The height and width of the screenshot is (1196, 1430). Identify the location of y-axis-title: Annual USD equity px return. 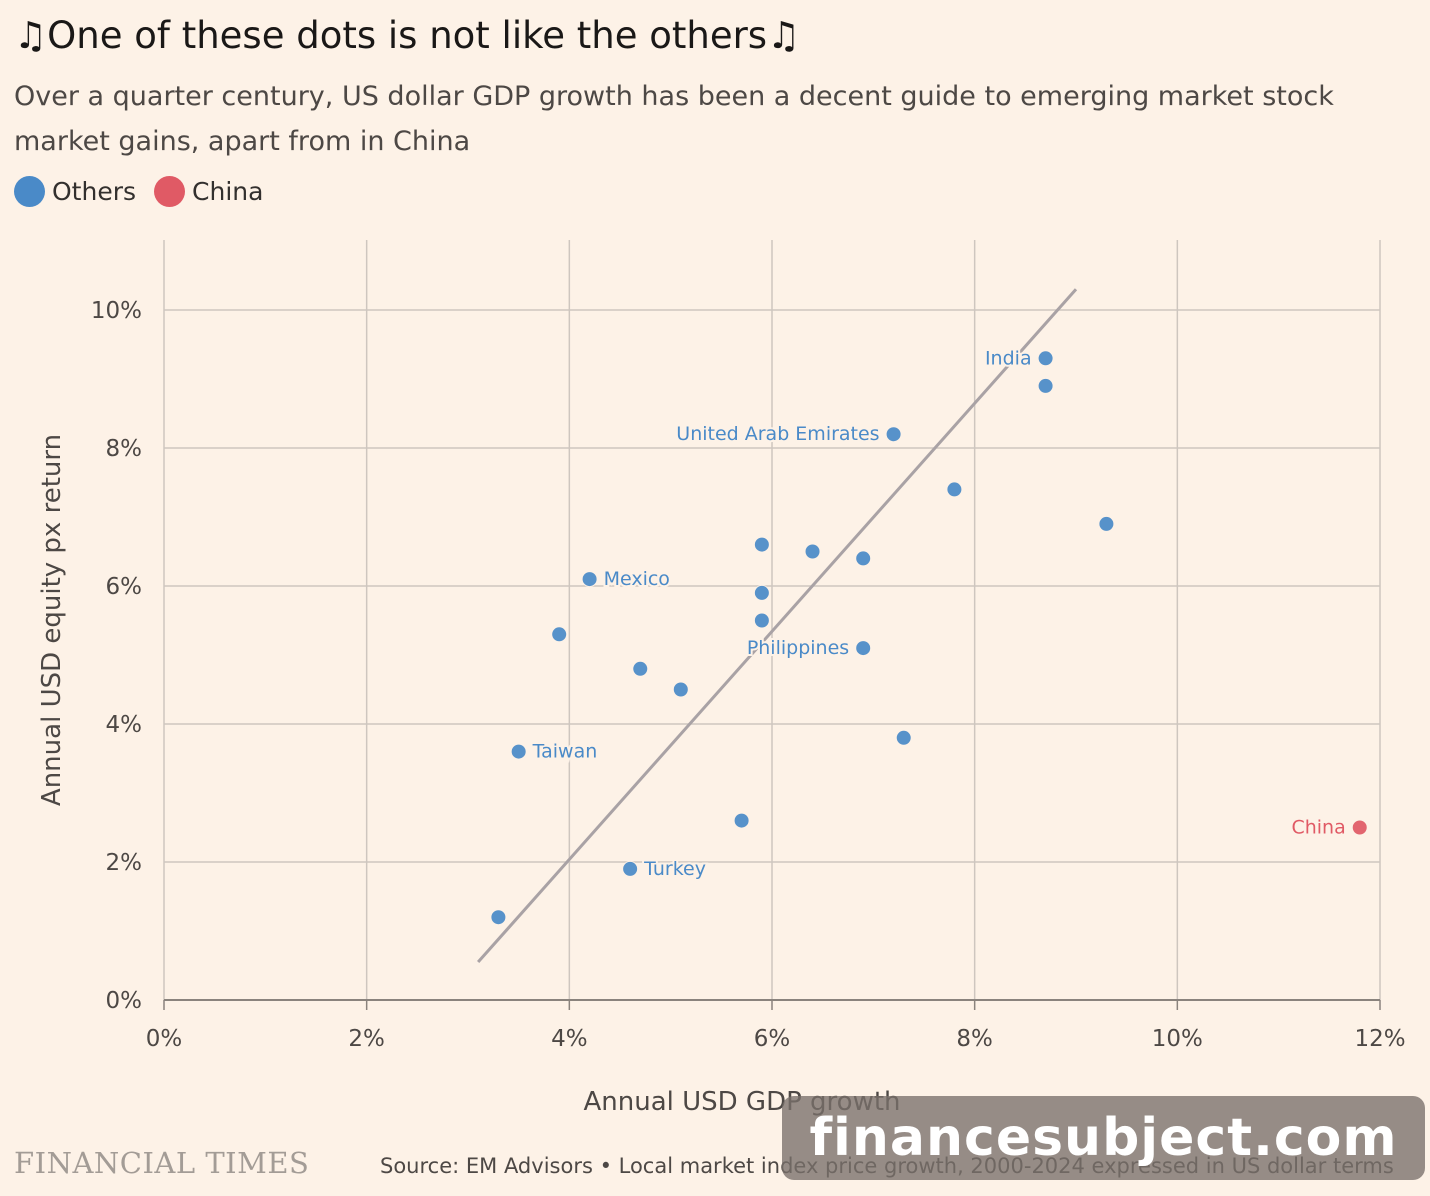
(52, 620).